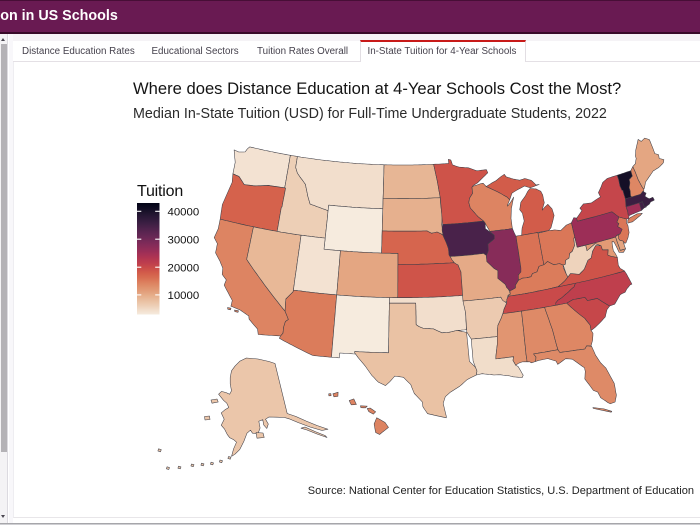 Image resolution: width=700 pixels, height=525 pixels. I want to click on svg-text: 30000, so click(184, 240).